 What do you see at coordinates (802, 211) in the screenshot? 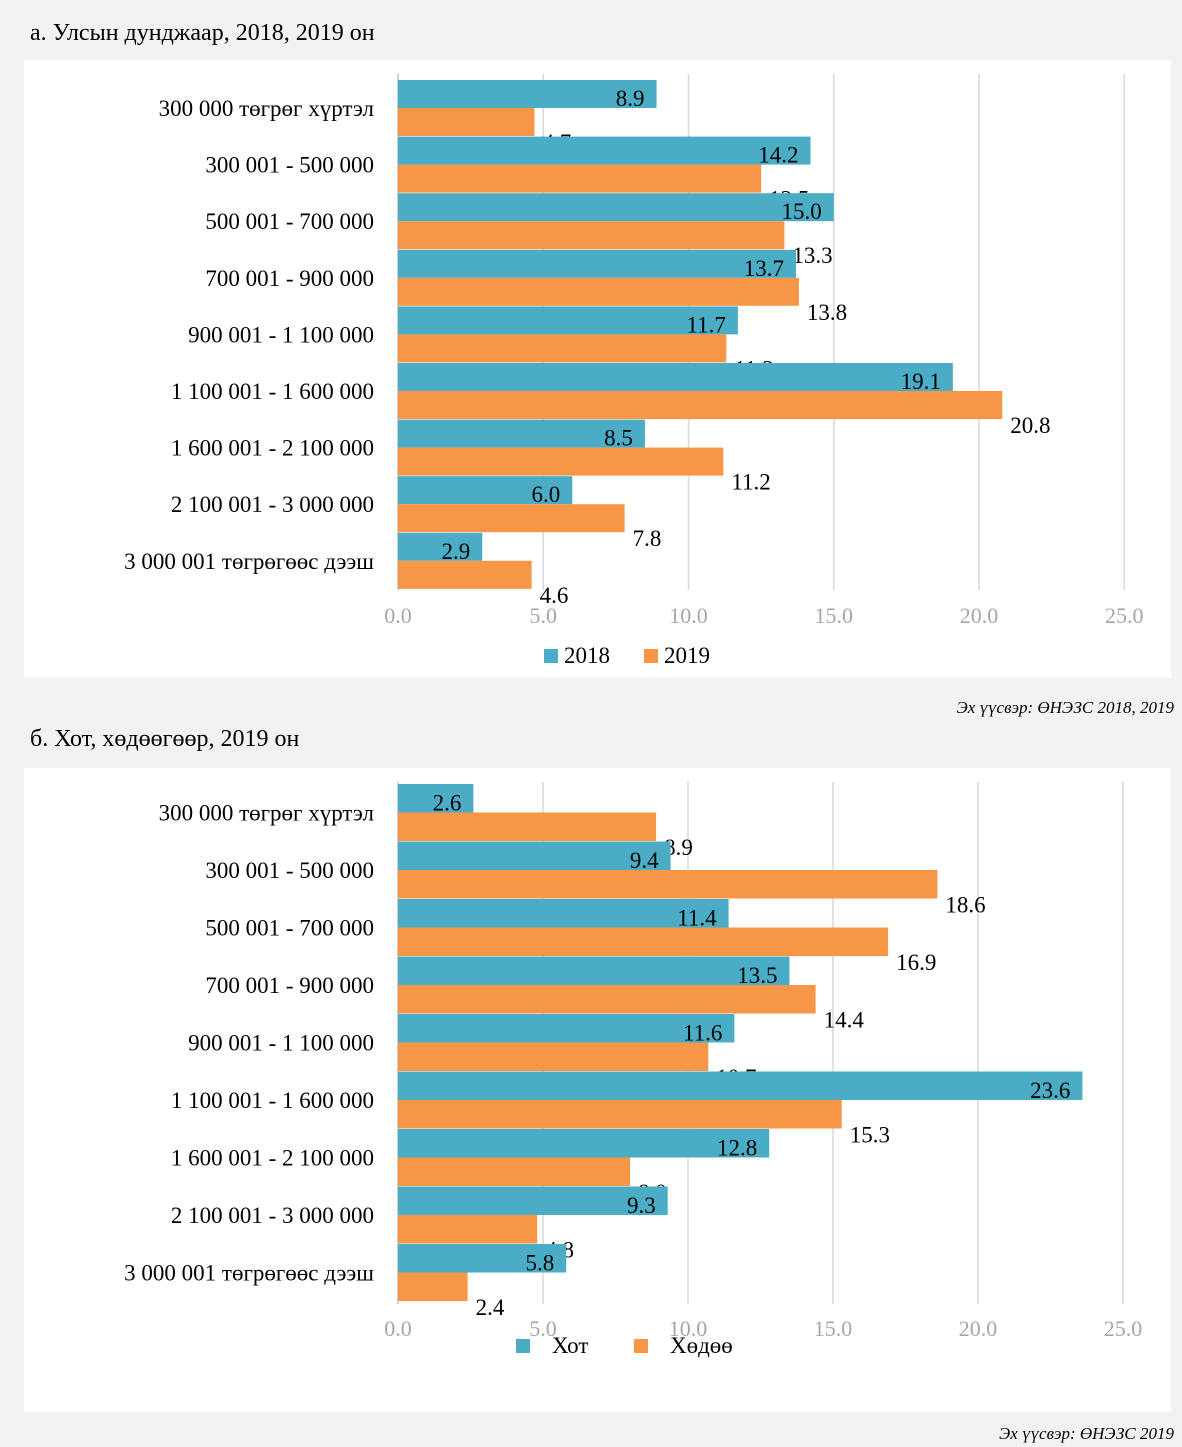
I see `data-label: 15.0` at bounding box center [802, 211].